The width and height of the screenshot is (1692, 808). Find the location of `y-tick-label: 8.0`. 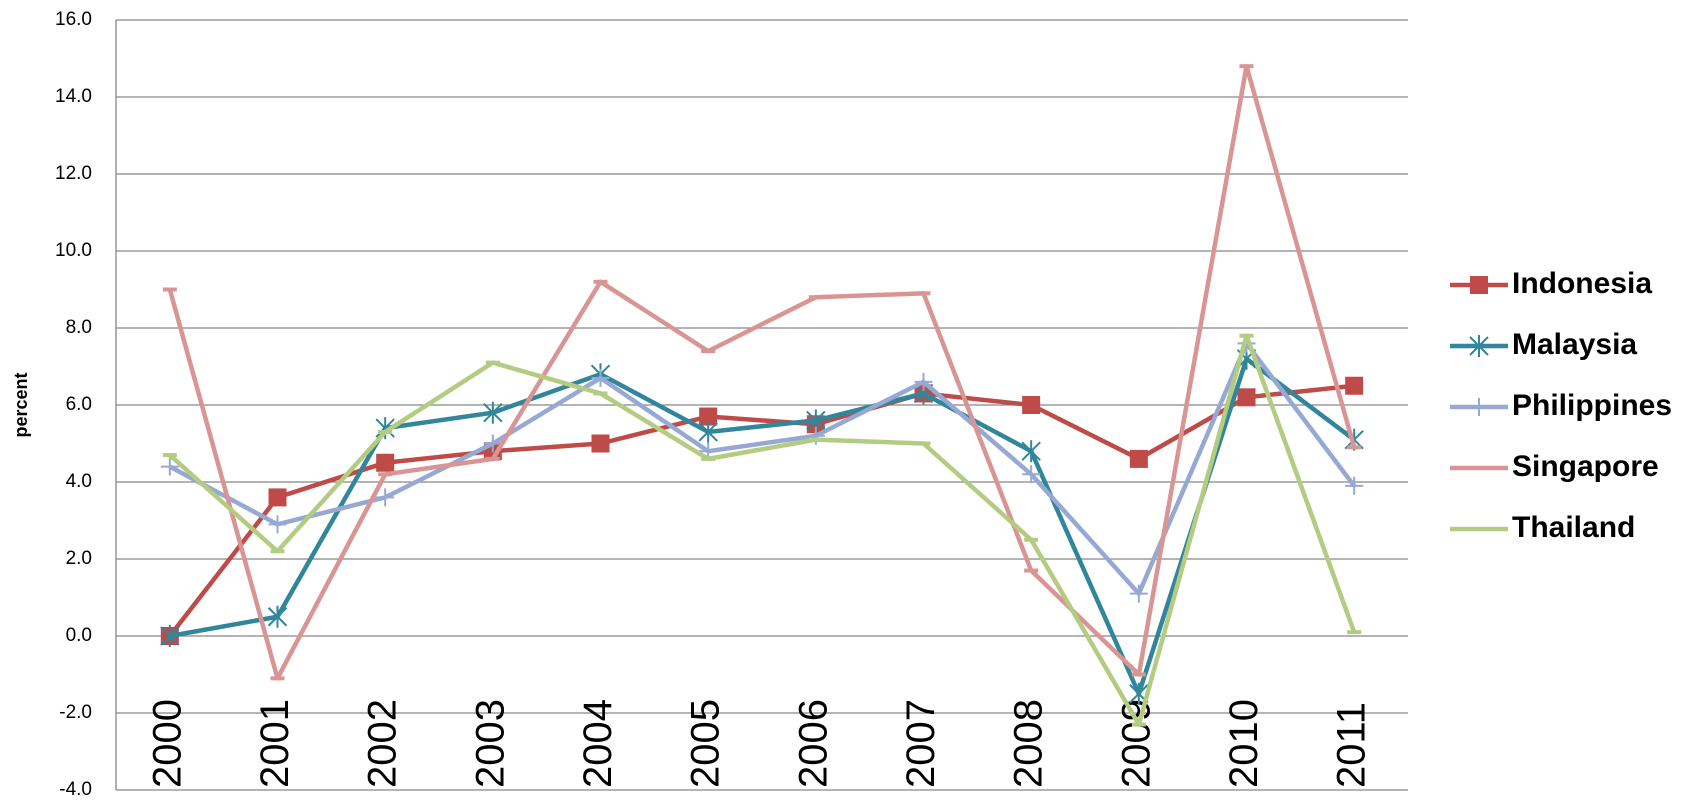

y-tick-label: 8.0 is located at coordinates (79, 327).